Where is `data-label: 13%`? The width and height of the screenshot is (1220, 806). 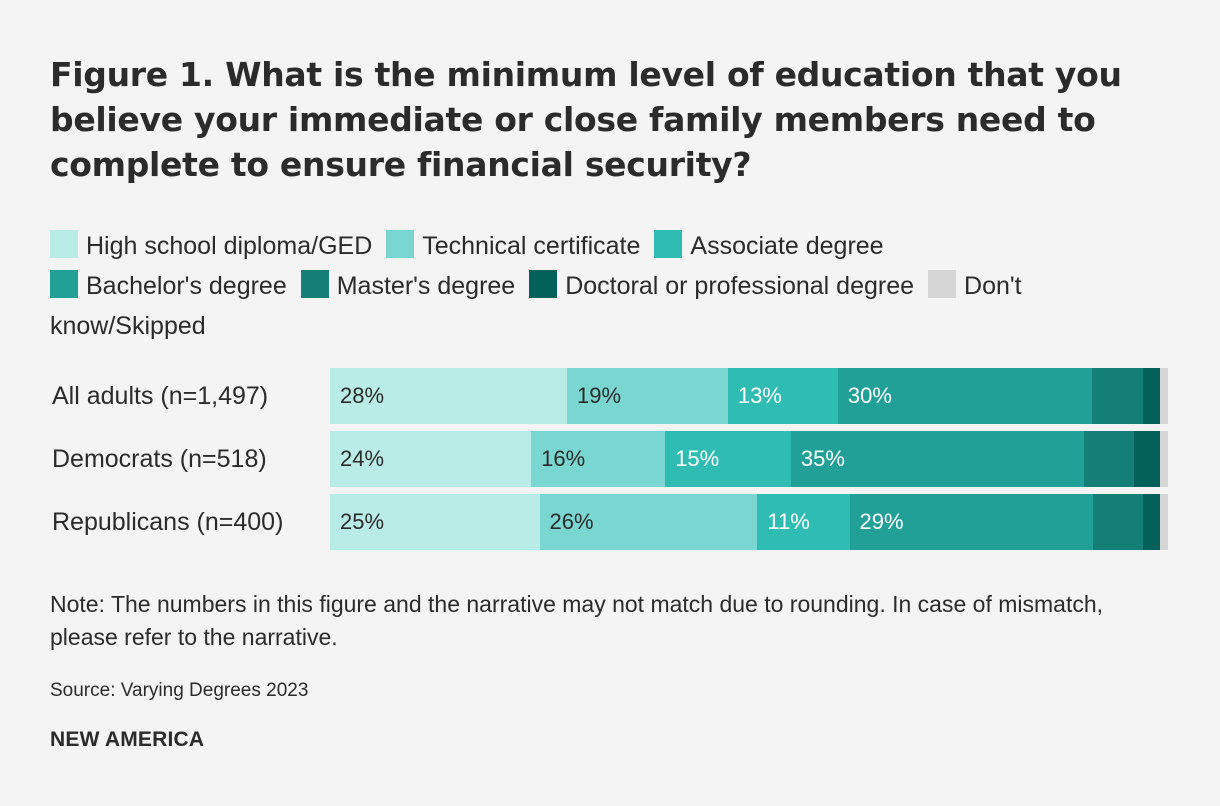
data-label: 13% is located at coordinates (759, 395).